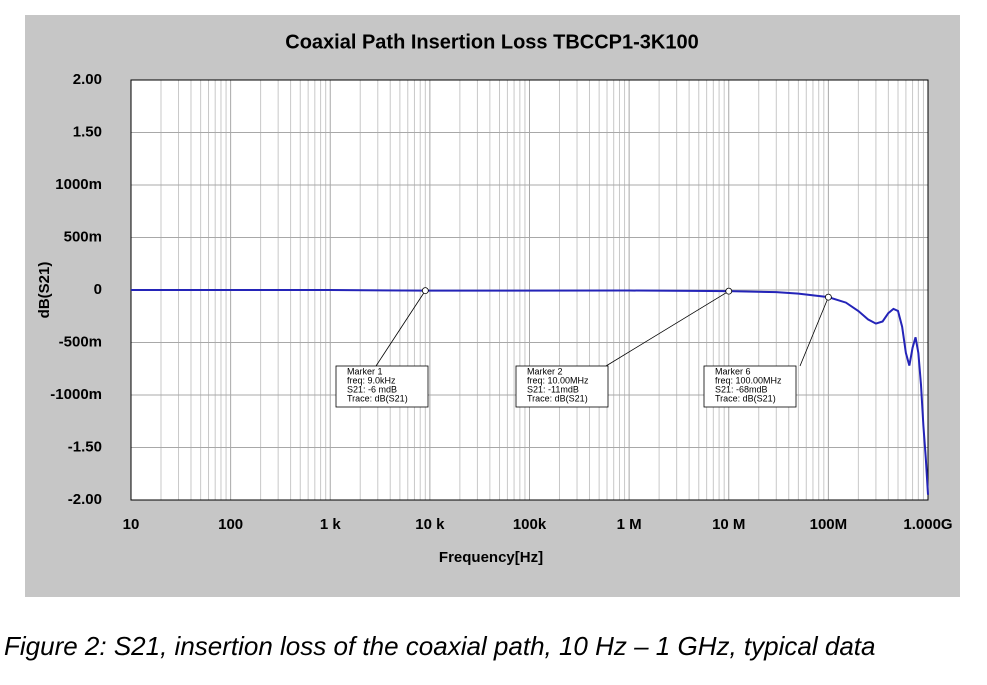 This screenshot has width=987, height=685. What do you see at coordinates (829, 524) in the screenshot?
I see `x-tick-label: 100M` at bounding box center [829, 524].